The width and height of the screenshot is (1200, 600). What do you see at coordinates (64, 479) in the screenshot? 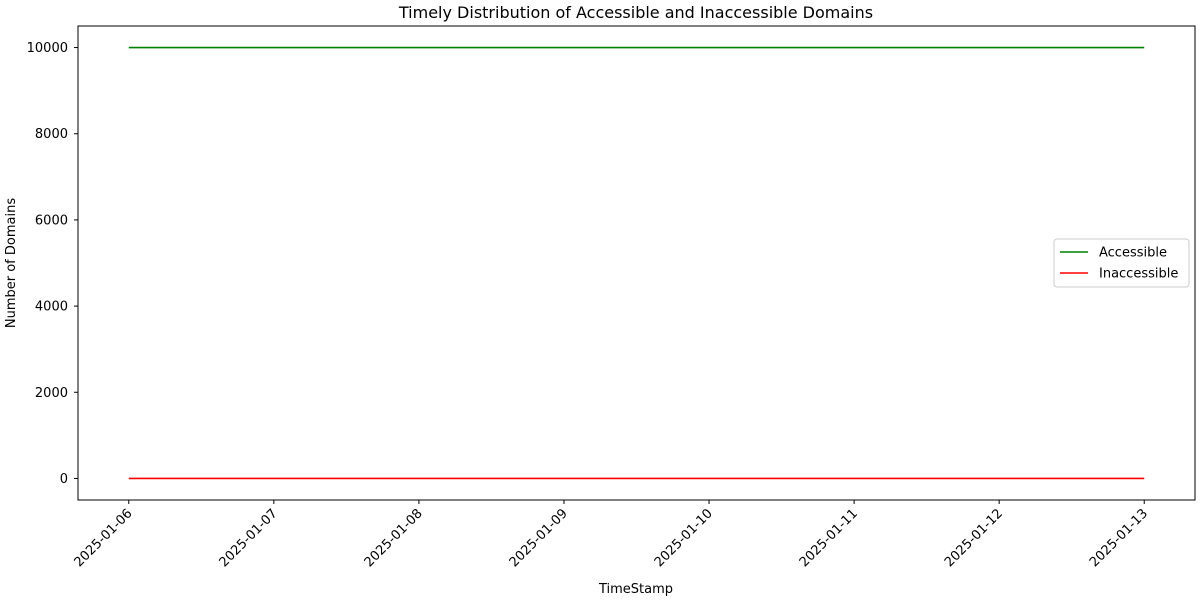
I see `y-tick-label: 0` at bounding box center [64, 479].